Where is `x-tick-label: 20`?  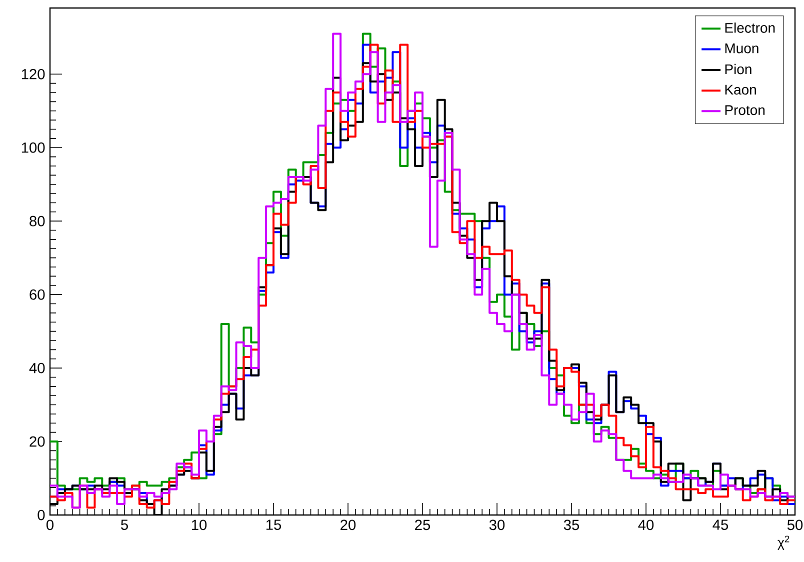 x-tick-label: 20 is located at coordinates (348, 525).